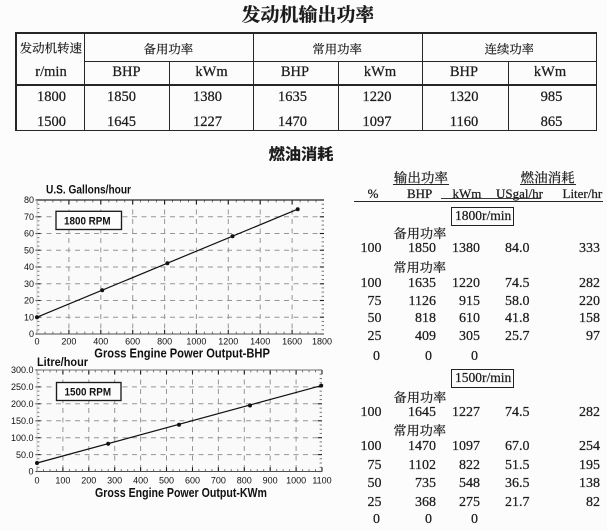 This screenshot has height=531, width=607. I want to click on svg-text: 1500 RPM, so click(88, 393).